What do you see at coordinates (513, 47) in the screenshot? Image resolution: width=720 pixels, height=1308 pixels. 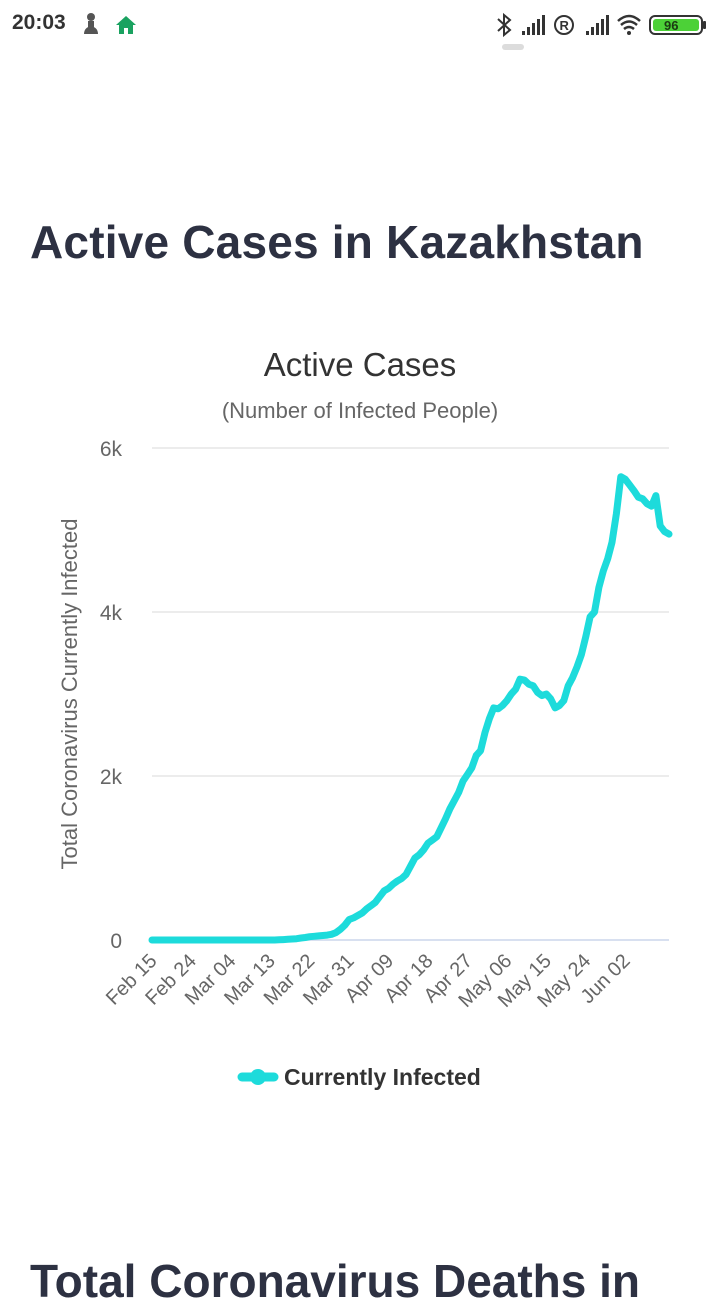 I see `scroll-handle` at bounding box center [513, 47].